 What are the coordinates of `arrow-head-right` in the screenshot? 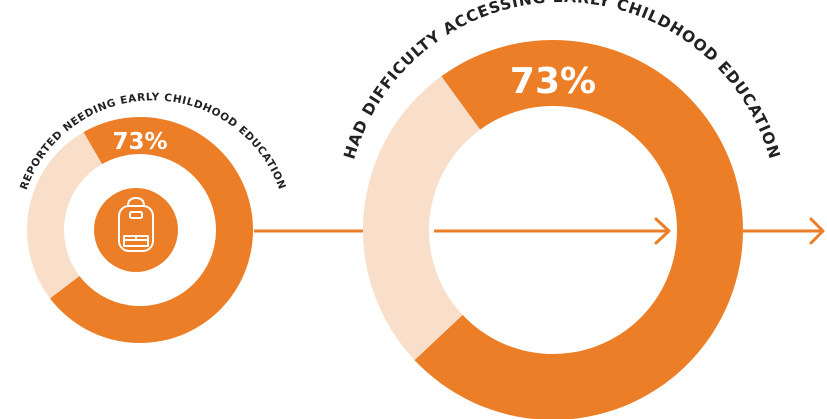 It's located at (817, 231).